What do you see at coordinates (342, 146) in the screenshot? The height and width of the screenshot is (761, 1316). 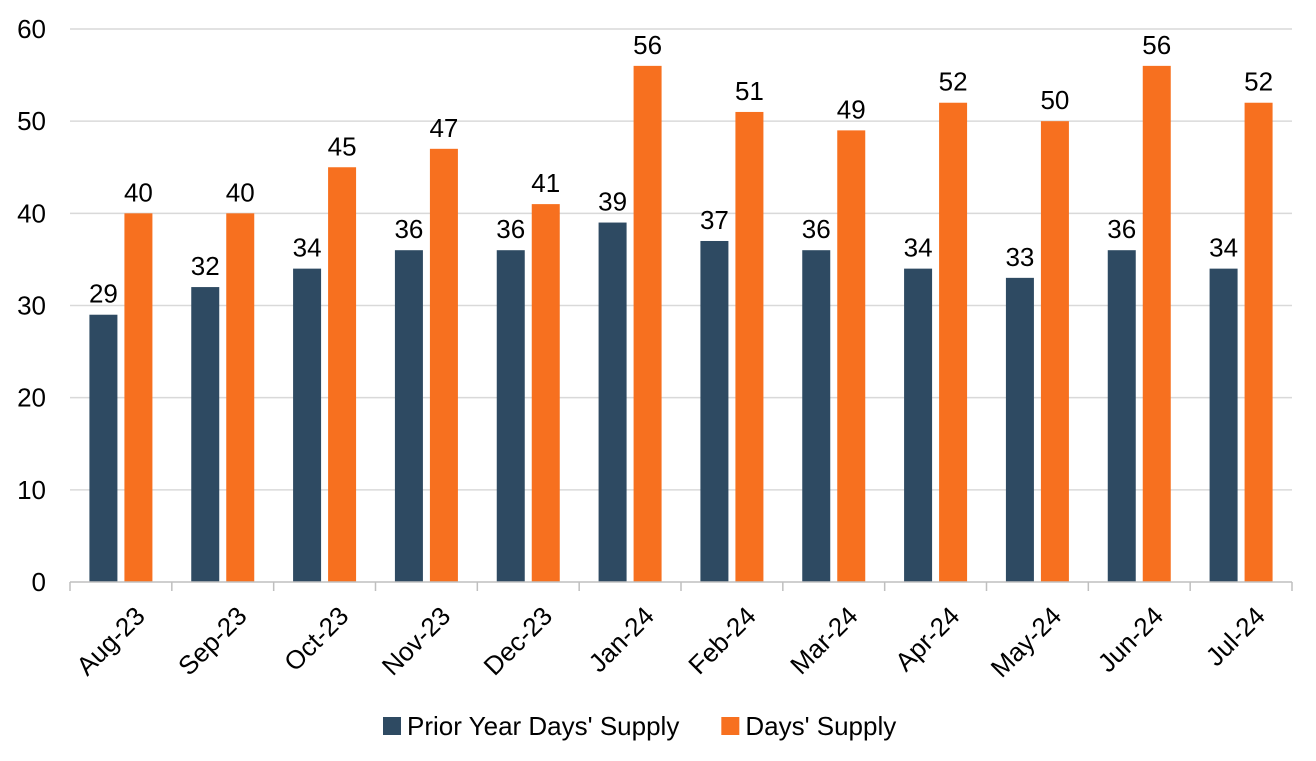 I see `data-label: 45` at bounding box center [342, 146].